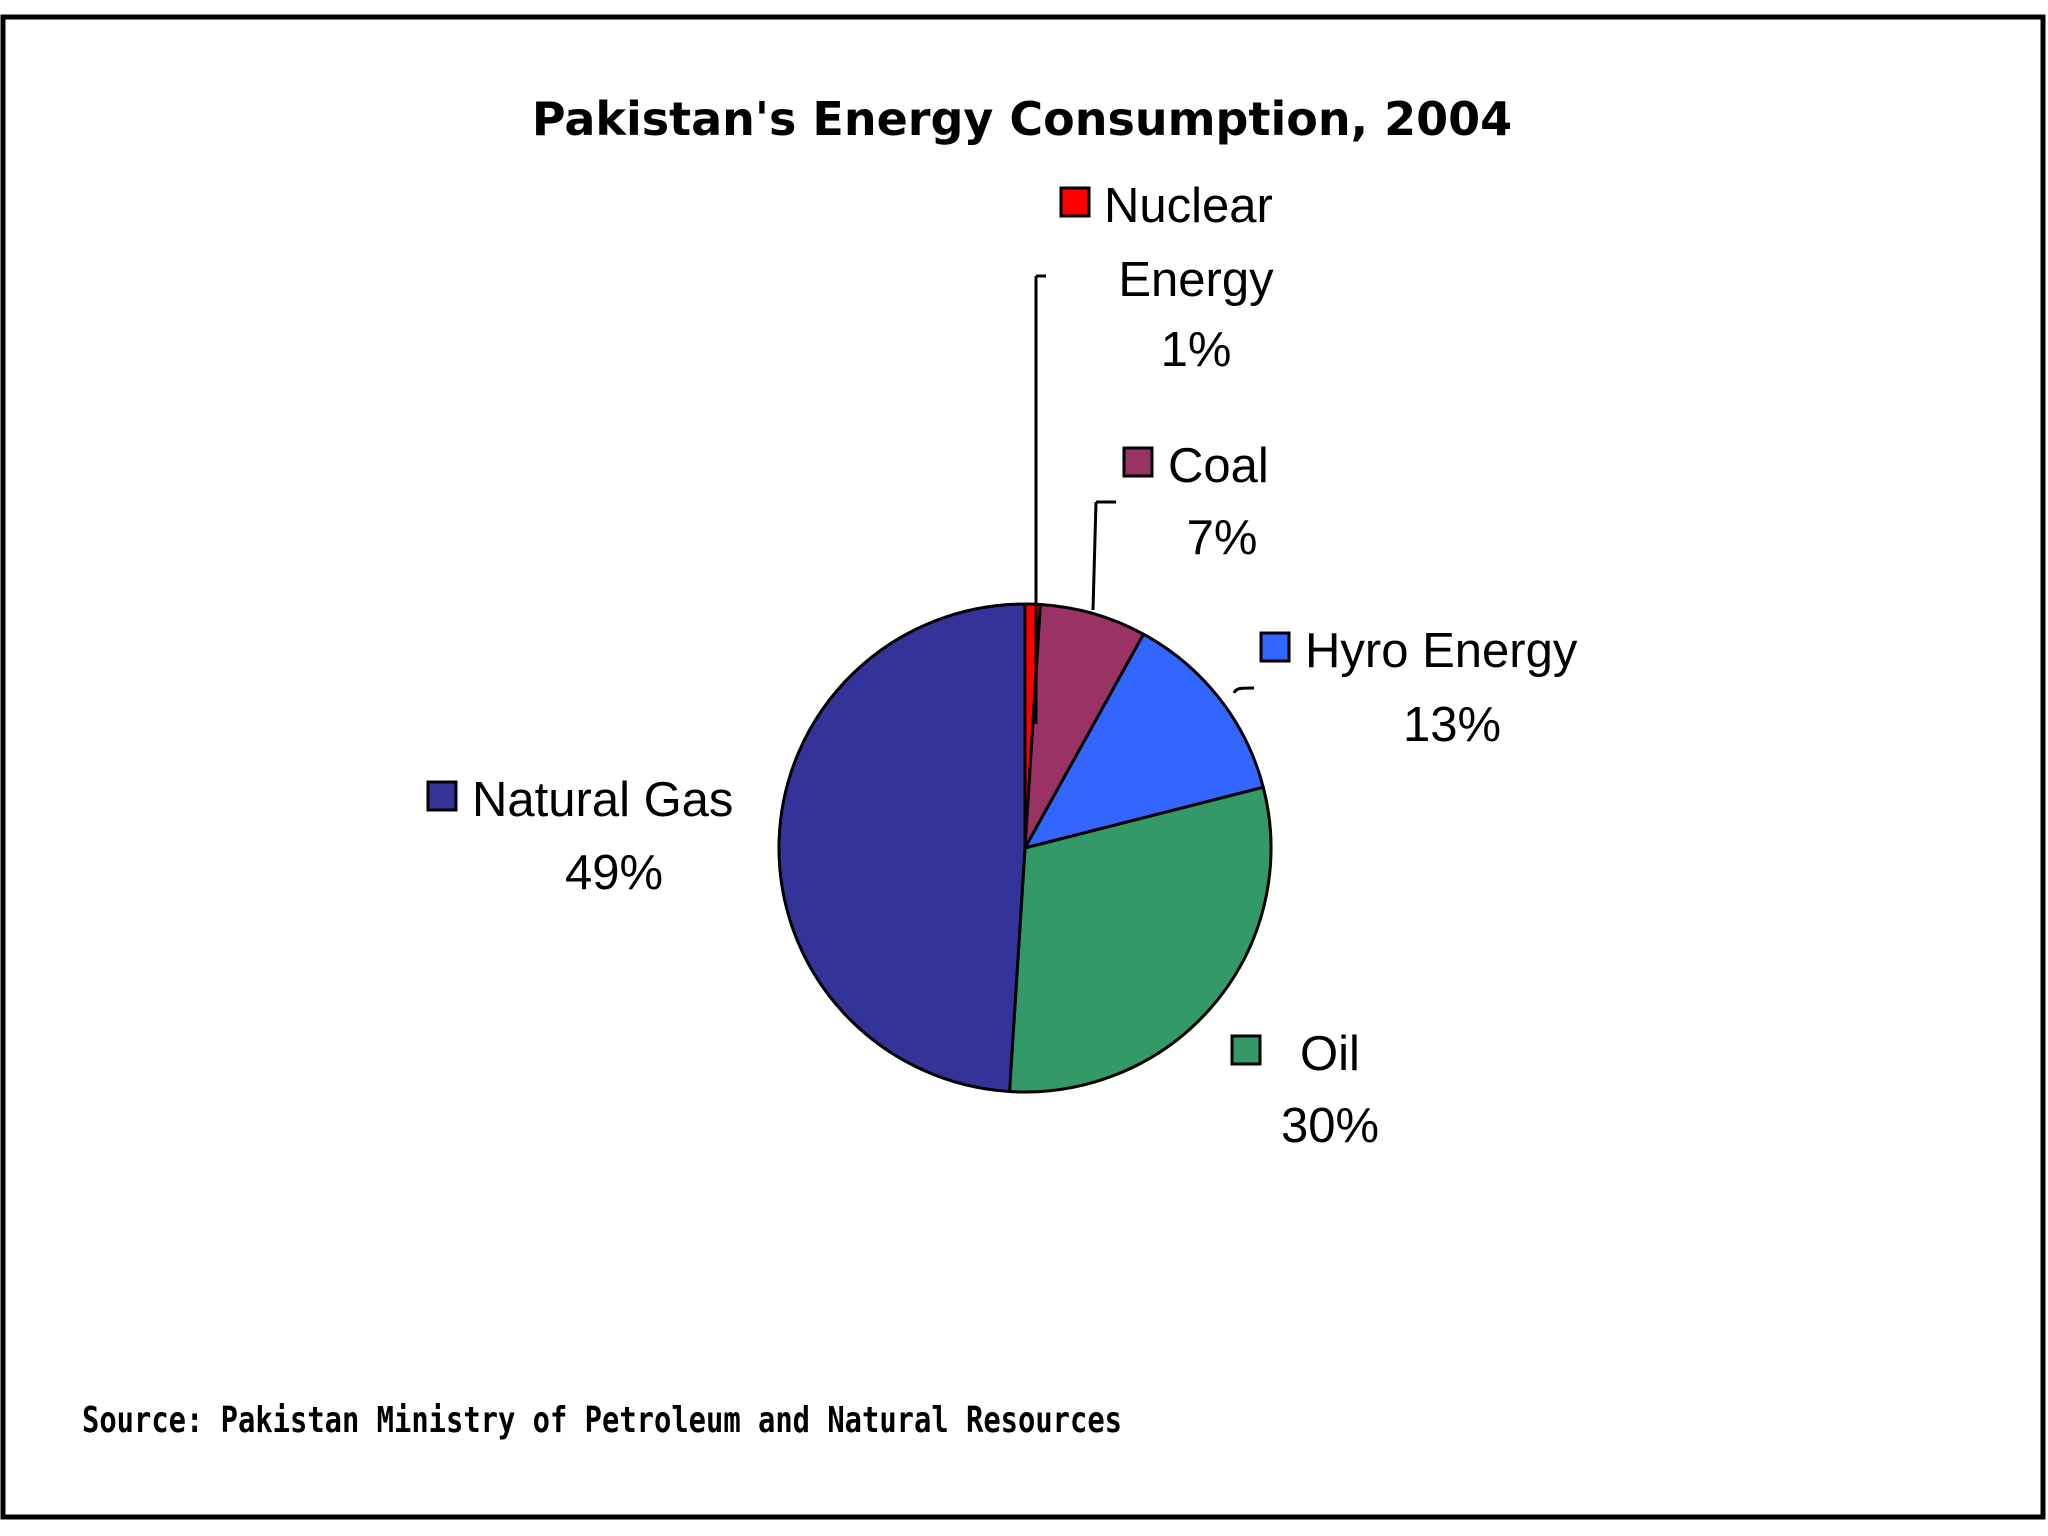 The image size is (2048, 1536). Describe the element at coordinates (1022, 119) in the screenshot. I see `chart-title: Pakistan's Energy Consumption, 2004` at that location.